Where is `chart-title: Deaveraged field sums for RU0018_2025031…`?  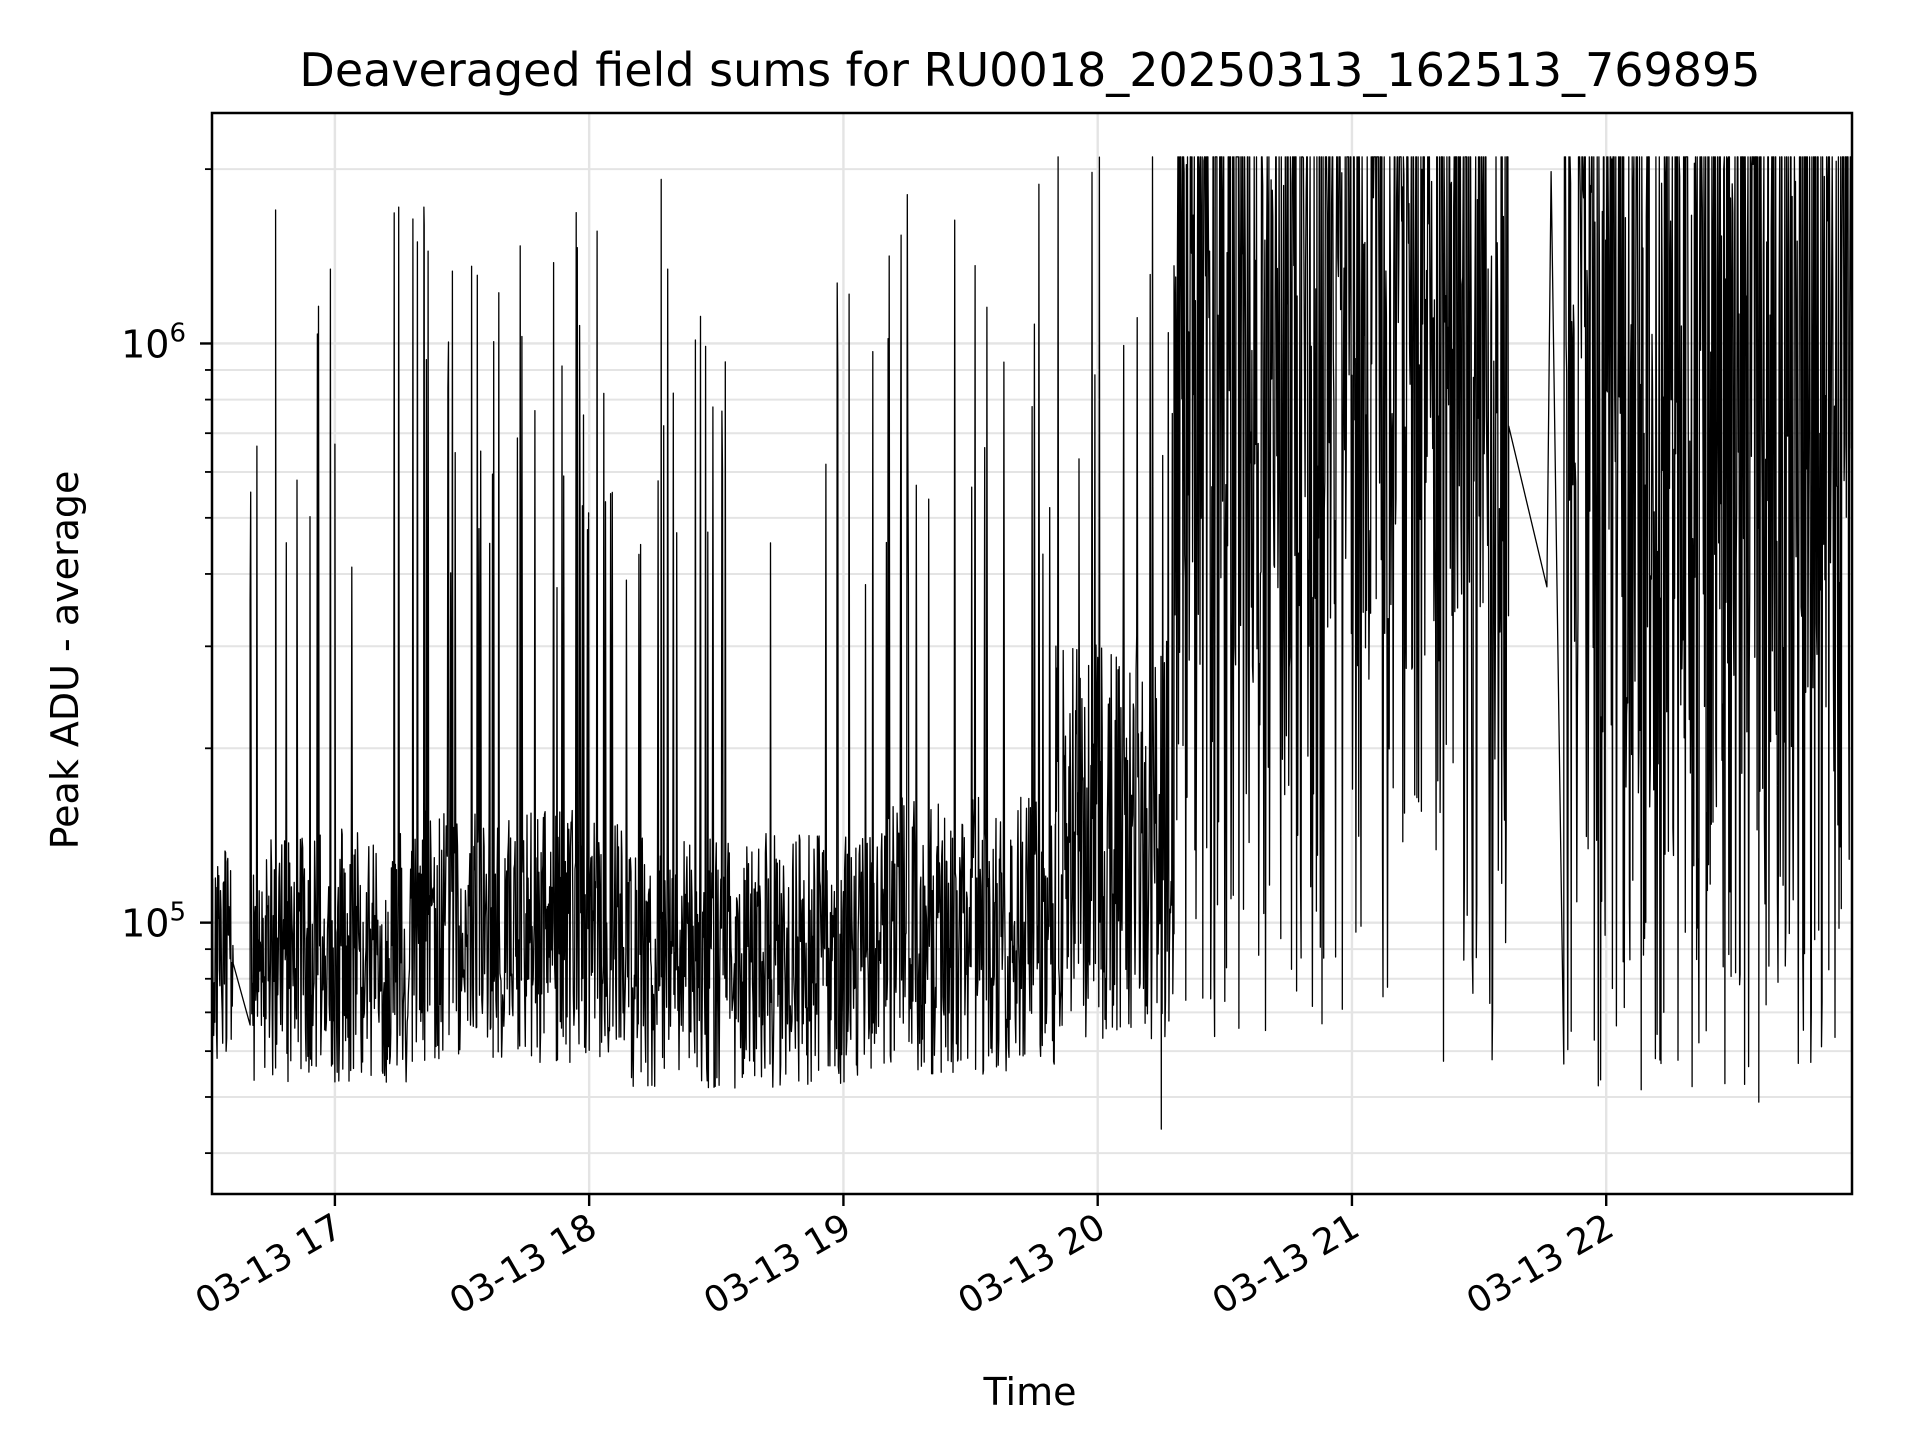 chart-title: Deaveraged field sums for RU0018_2025031… is located at coordinates (1029, 70).